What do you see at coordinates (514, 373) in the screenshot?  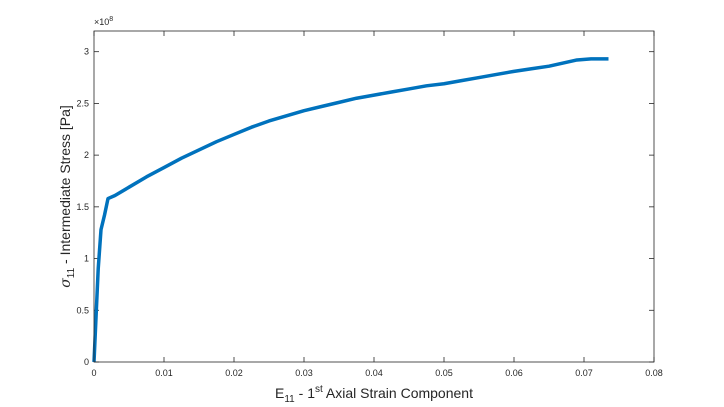 I see `x-tick-label: 0.06` at bounding box center [514, 373].